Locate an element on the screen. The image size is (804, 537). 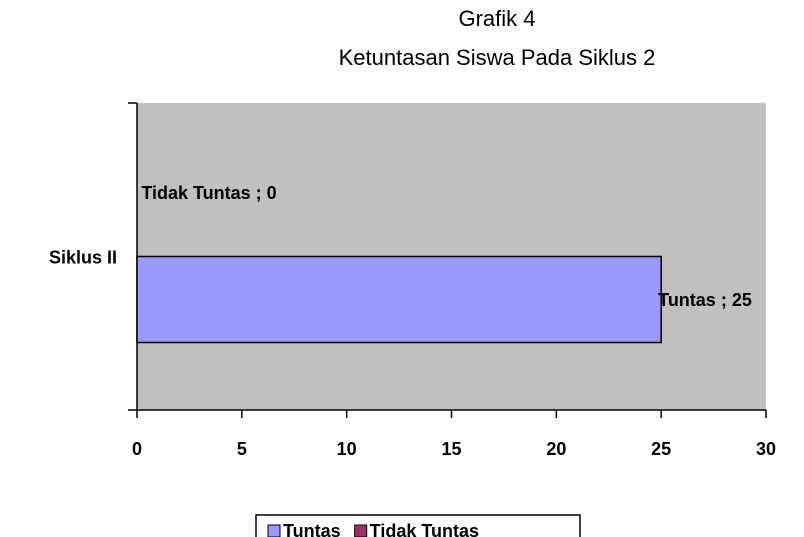
legend-label: Tidak Tuntas is located at coordinates (424, 529).